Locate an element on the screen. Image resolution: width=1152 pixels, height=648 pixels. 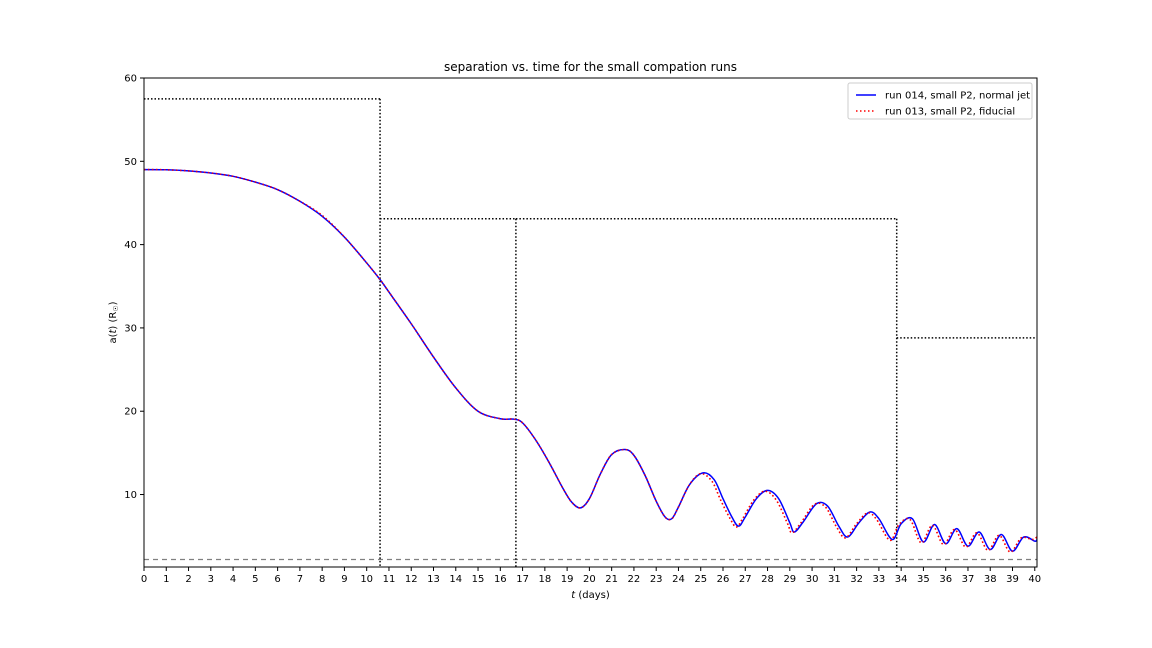
x-axis-label-unit: (days) is located at coordinates (592, 595).